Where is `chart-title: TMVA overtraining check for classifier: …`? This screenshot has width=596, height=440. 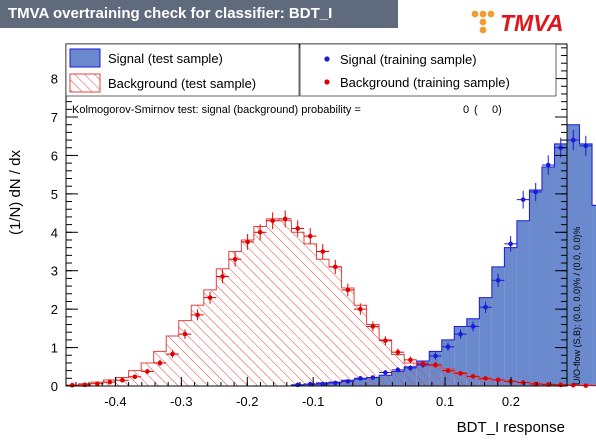
chart-title: TMVA overtraining check for classifier: … is located at coordinates (199, 14).